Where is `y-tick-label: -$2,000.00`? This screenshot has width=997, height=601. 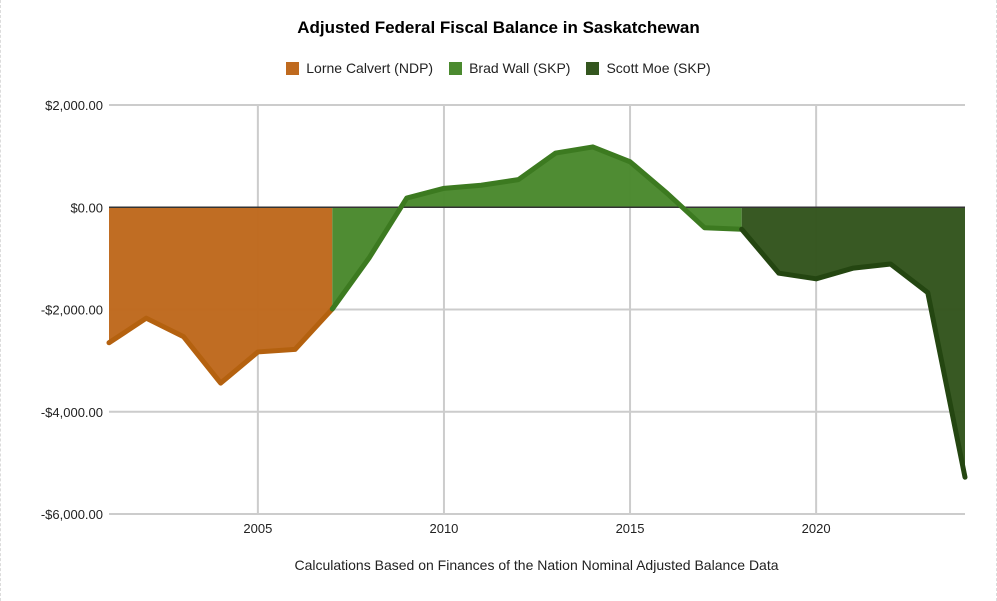
y-tick-label: -$2,000.00 is located at coordinates (72, 310).